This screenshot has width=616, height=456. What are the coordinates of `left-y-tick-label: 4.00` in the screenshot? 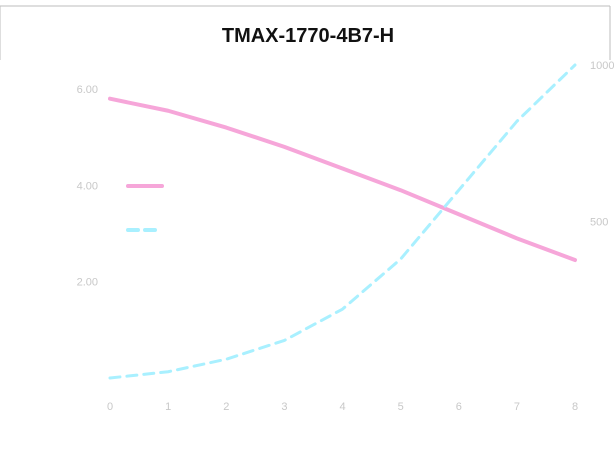 It's located at (87, 186).